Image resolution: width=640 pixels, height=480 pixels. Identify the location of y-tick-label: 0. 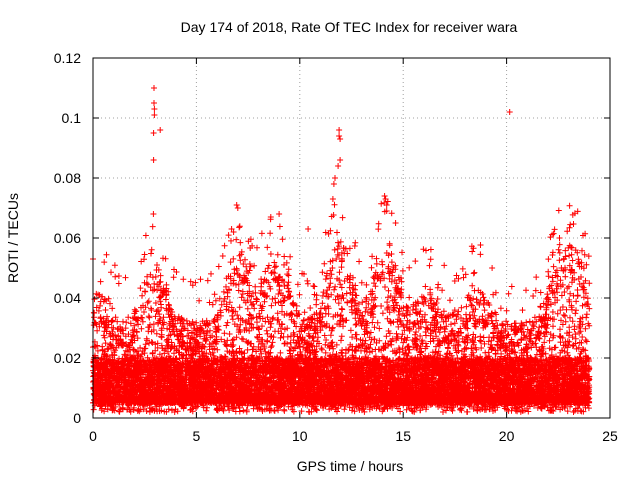
(77, 418).